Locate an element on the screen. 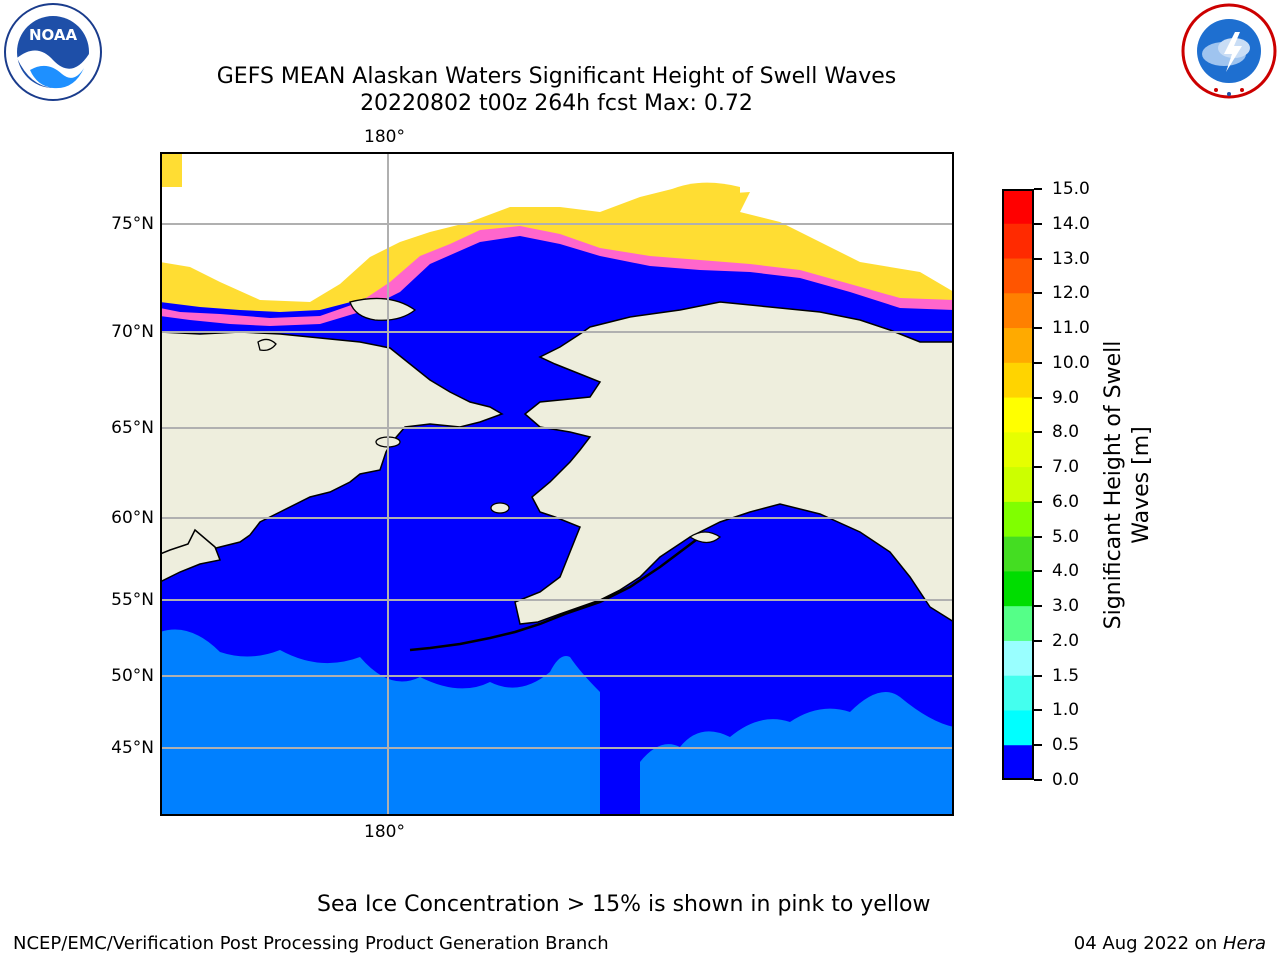 The image size is (1280, 960). colorbar-svg is located at coordinates (1018, 485).